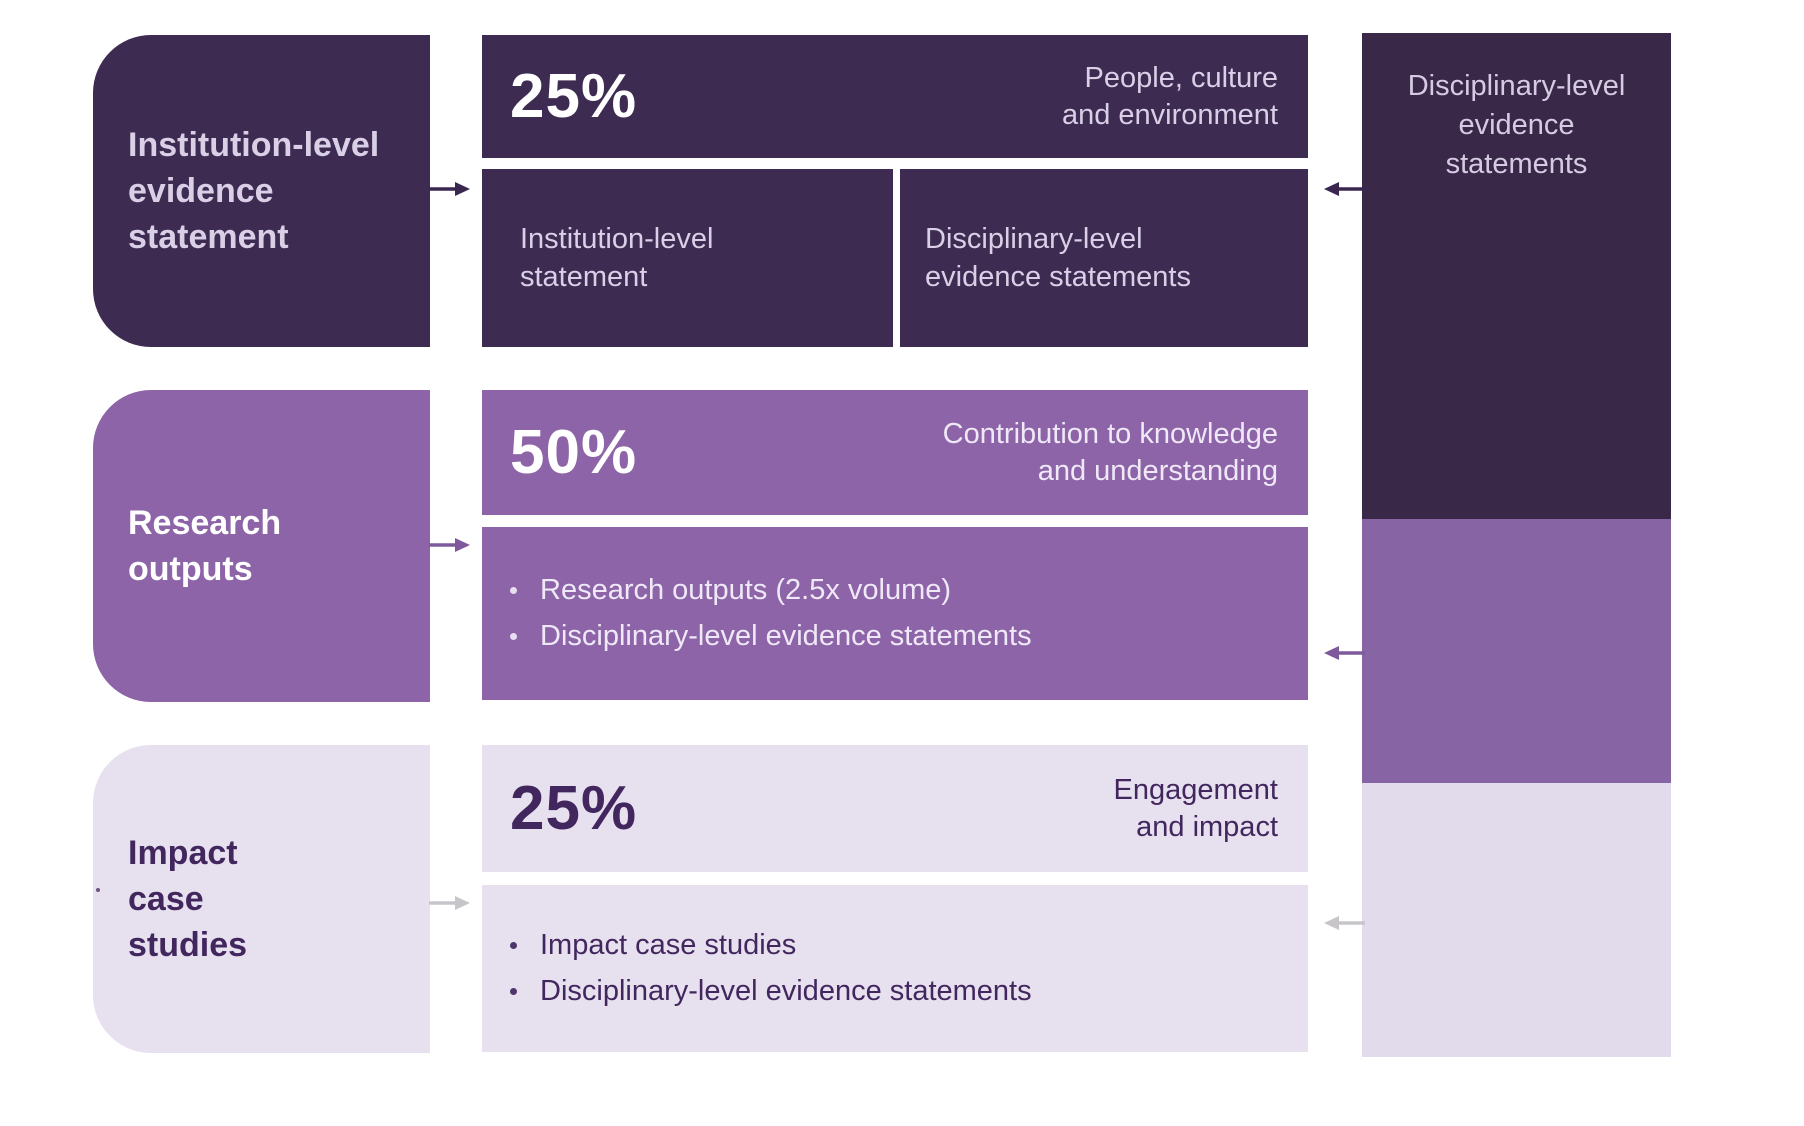 This screenshot has width=1804, height=1126. Describe the element at coordinates (1516, 276) in the screenshot. I see `disciplinary-column-dark-section: Disciplinary-level evidence statements` at that location.